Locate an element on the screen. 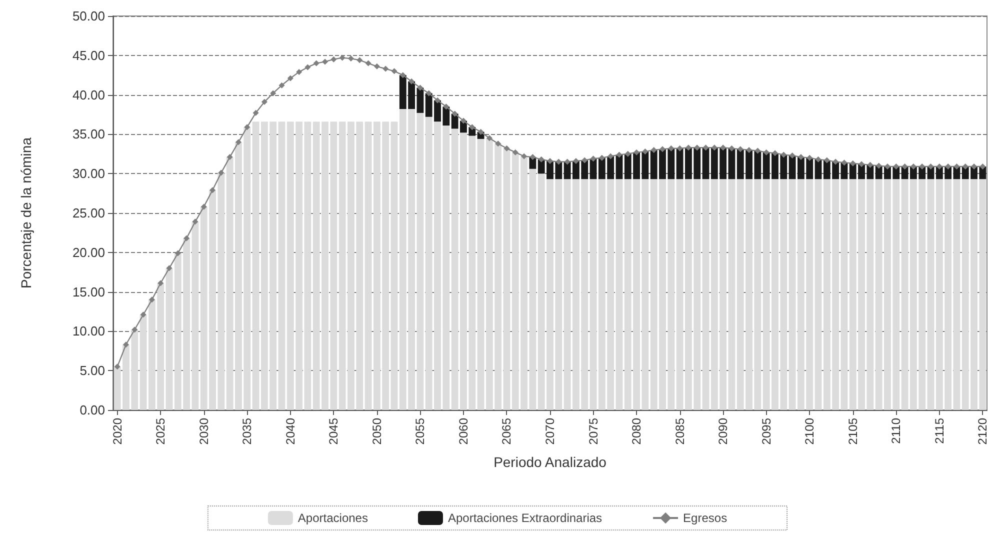  x-tick-label: 2030 is located at coordinates (203, 431).